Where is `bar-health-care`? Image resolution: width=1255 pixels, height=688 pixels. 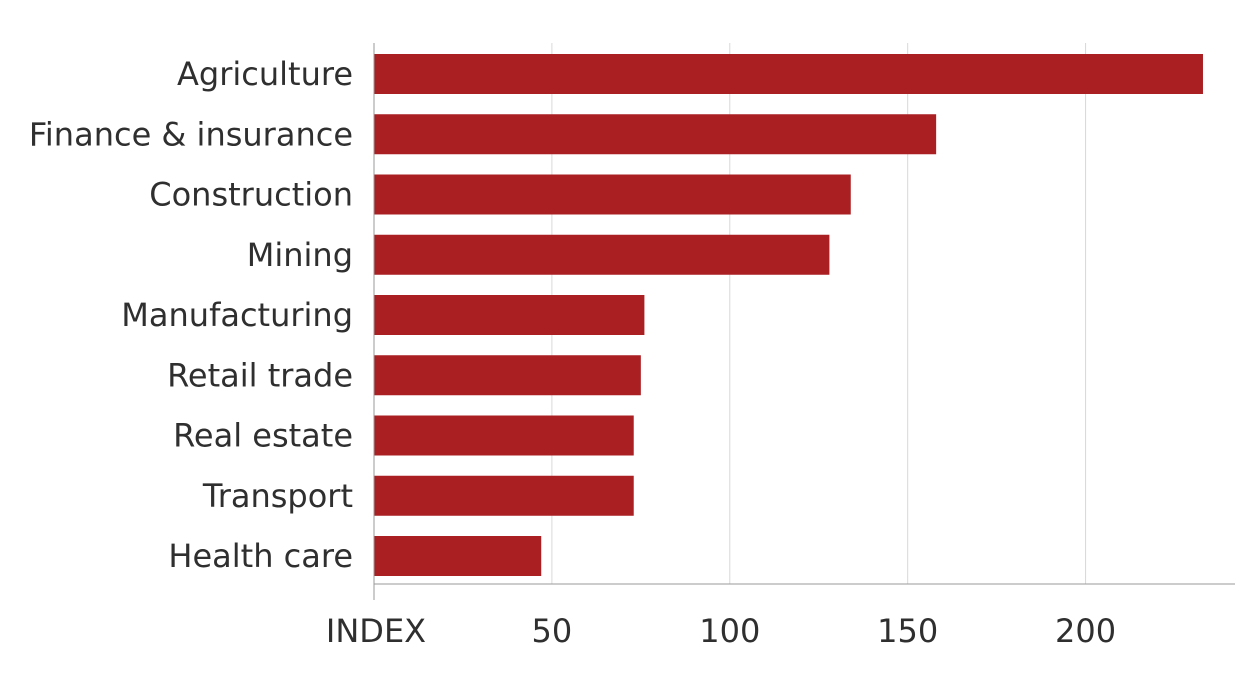
bar-health-care is located at coordinates (458, 556).